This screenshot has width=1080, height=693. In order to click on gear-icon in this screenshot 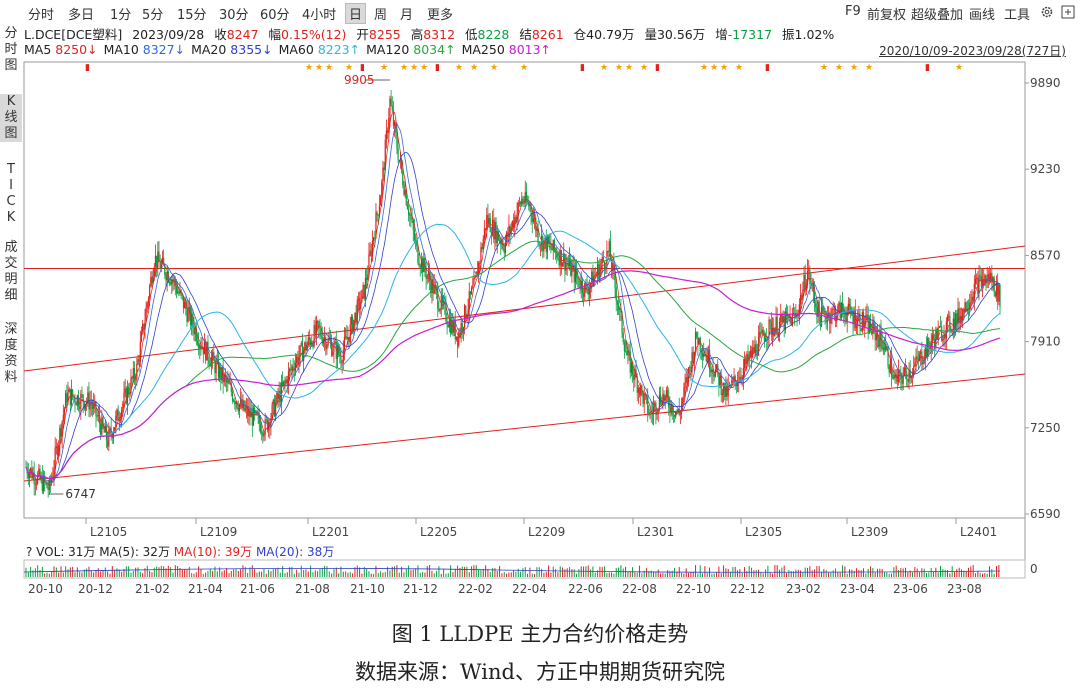, I will do `click(1047, 12)`.